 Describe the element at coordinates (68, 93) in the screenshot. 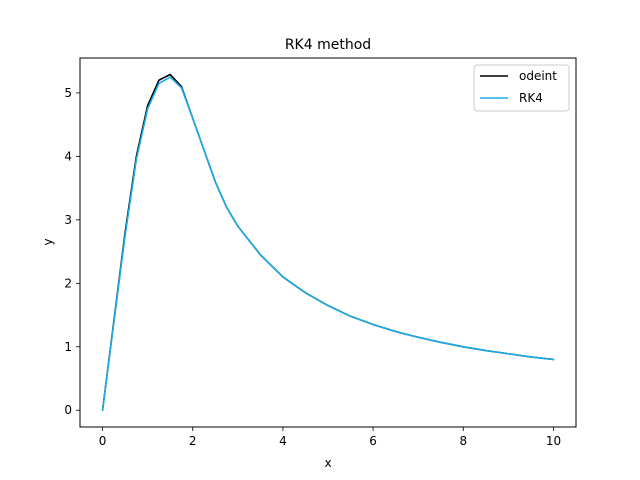

I see `y-tick-label: 5` at that location.